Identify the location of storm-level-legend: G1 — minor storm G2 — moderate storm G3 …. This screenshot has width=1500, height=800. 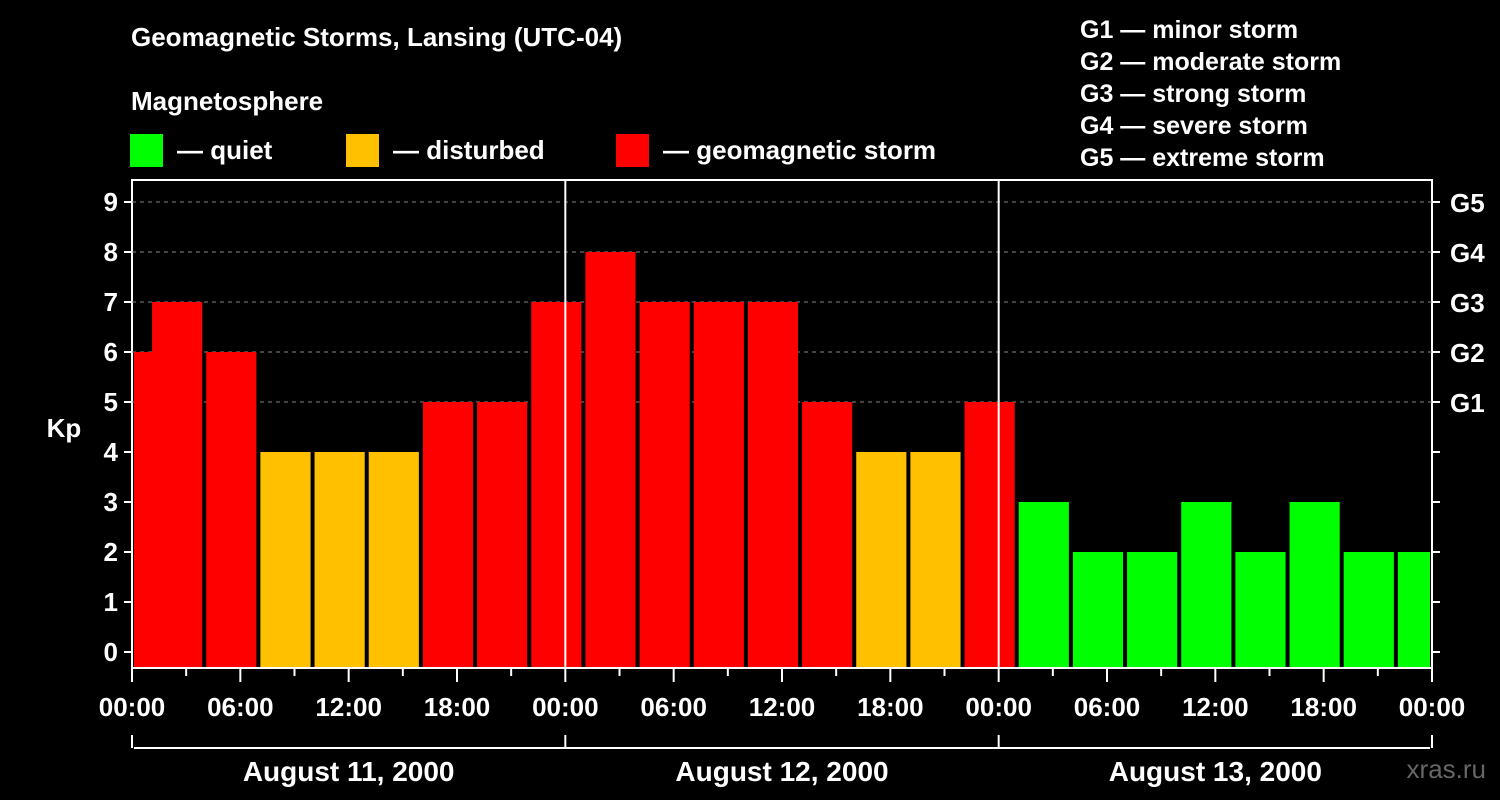
(1210, 94).